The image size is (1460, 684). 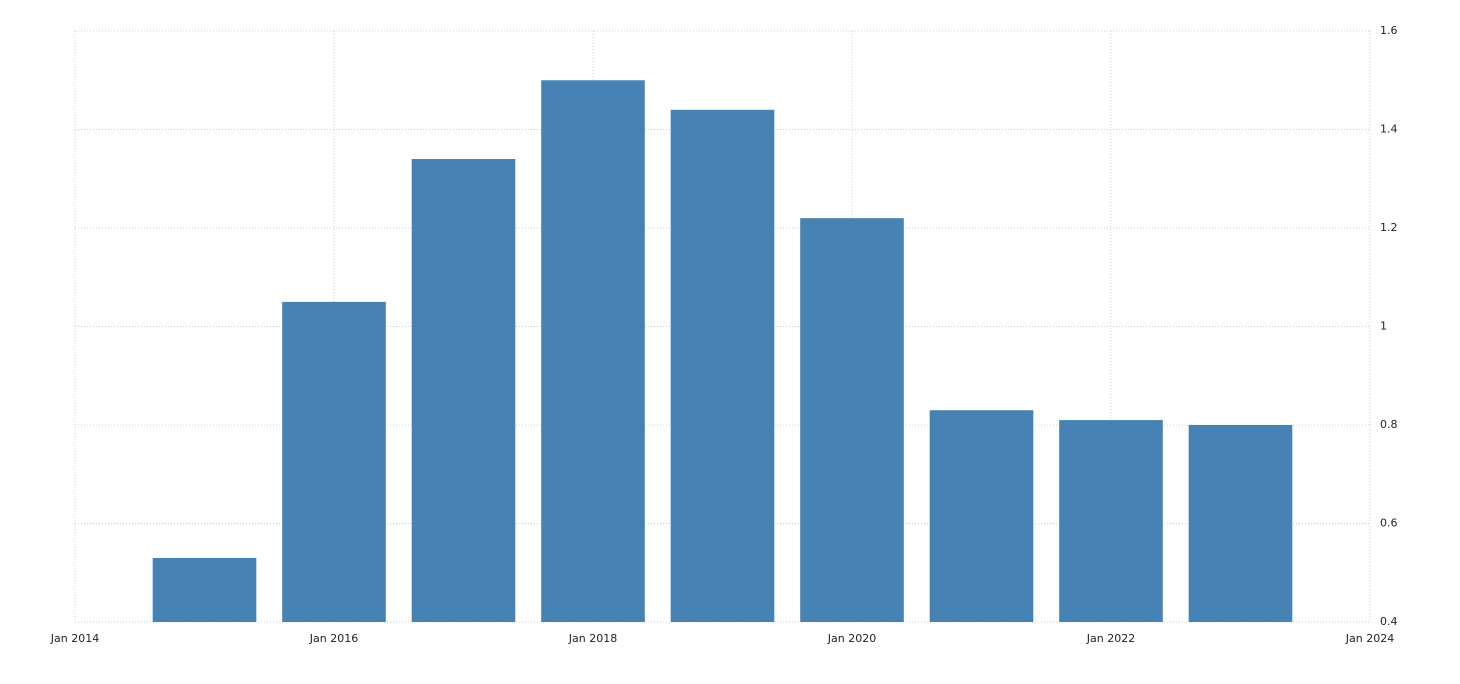 What do you see at coordinates (1389, 129) in the screenshot?
I see `y-tick-label: 1.4` at bounding box center [1389, 129].